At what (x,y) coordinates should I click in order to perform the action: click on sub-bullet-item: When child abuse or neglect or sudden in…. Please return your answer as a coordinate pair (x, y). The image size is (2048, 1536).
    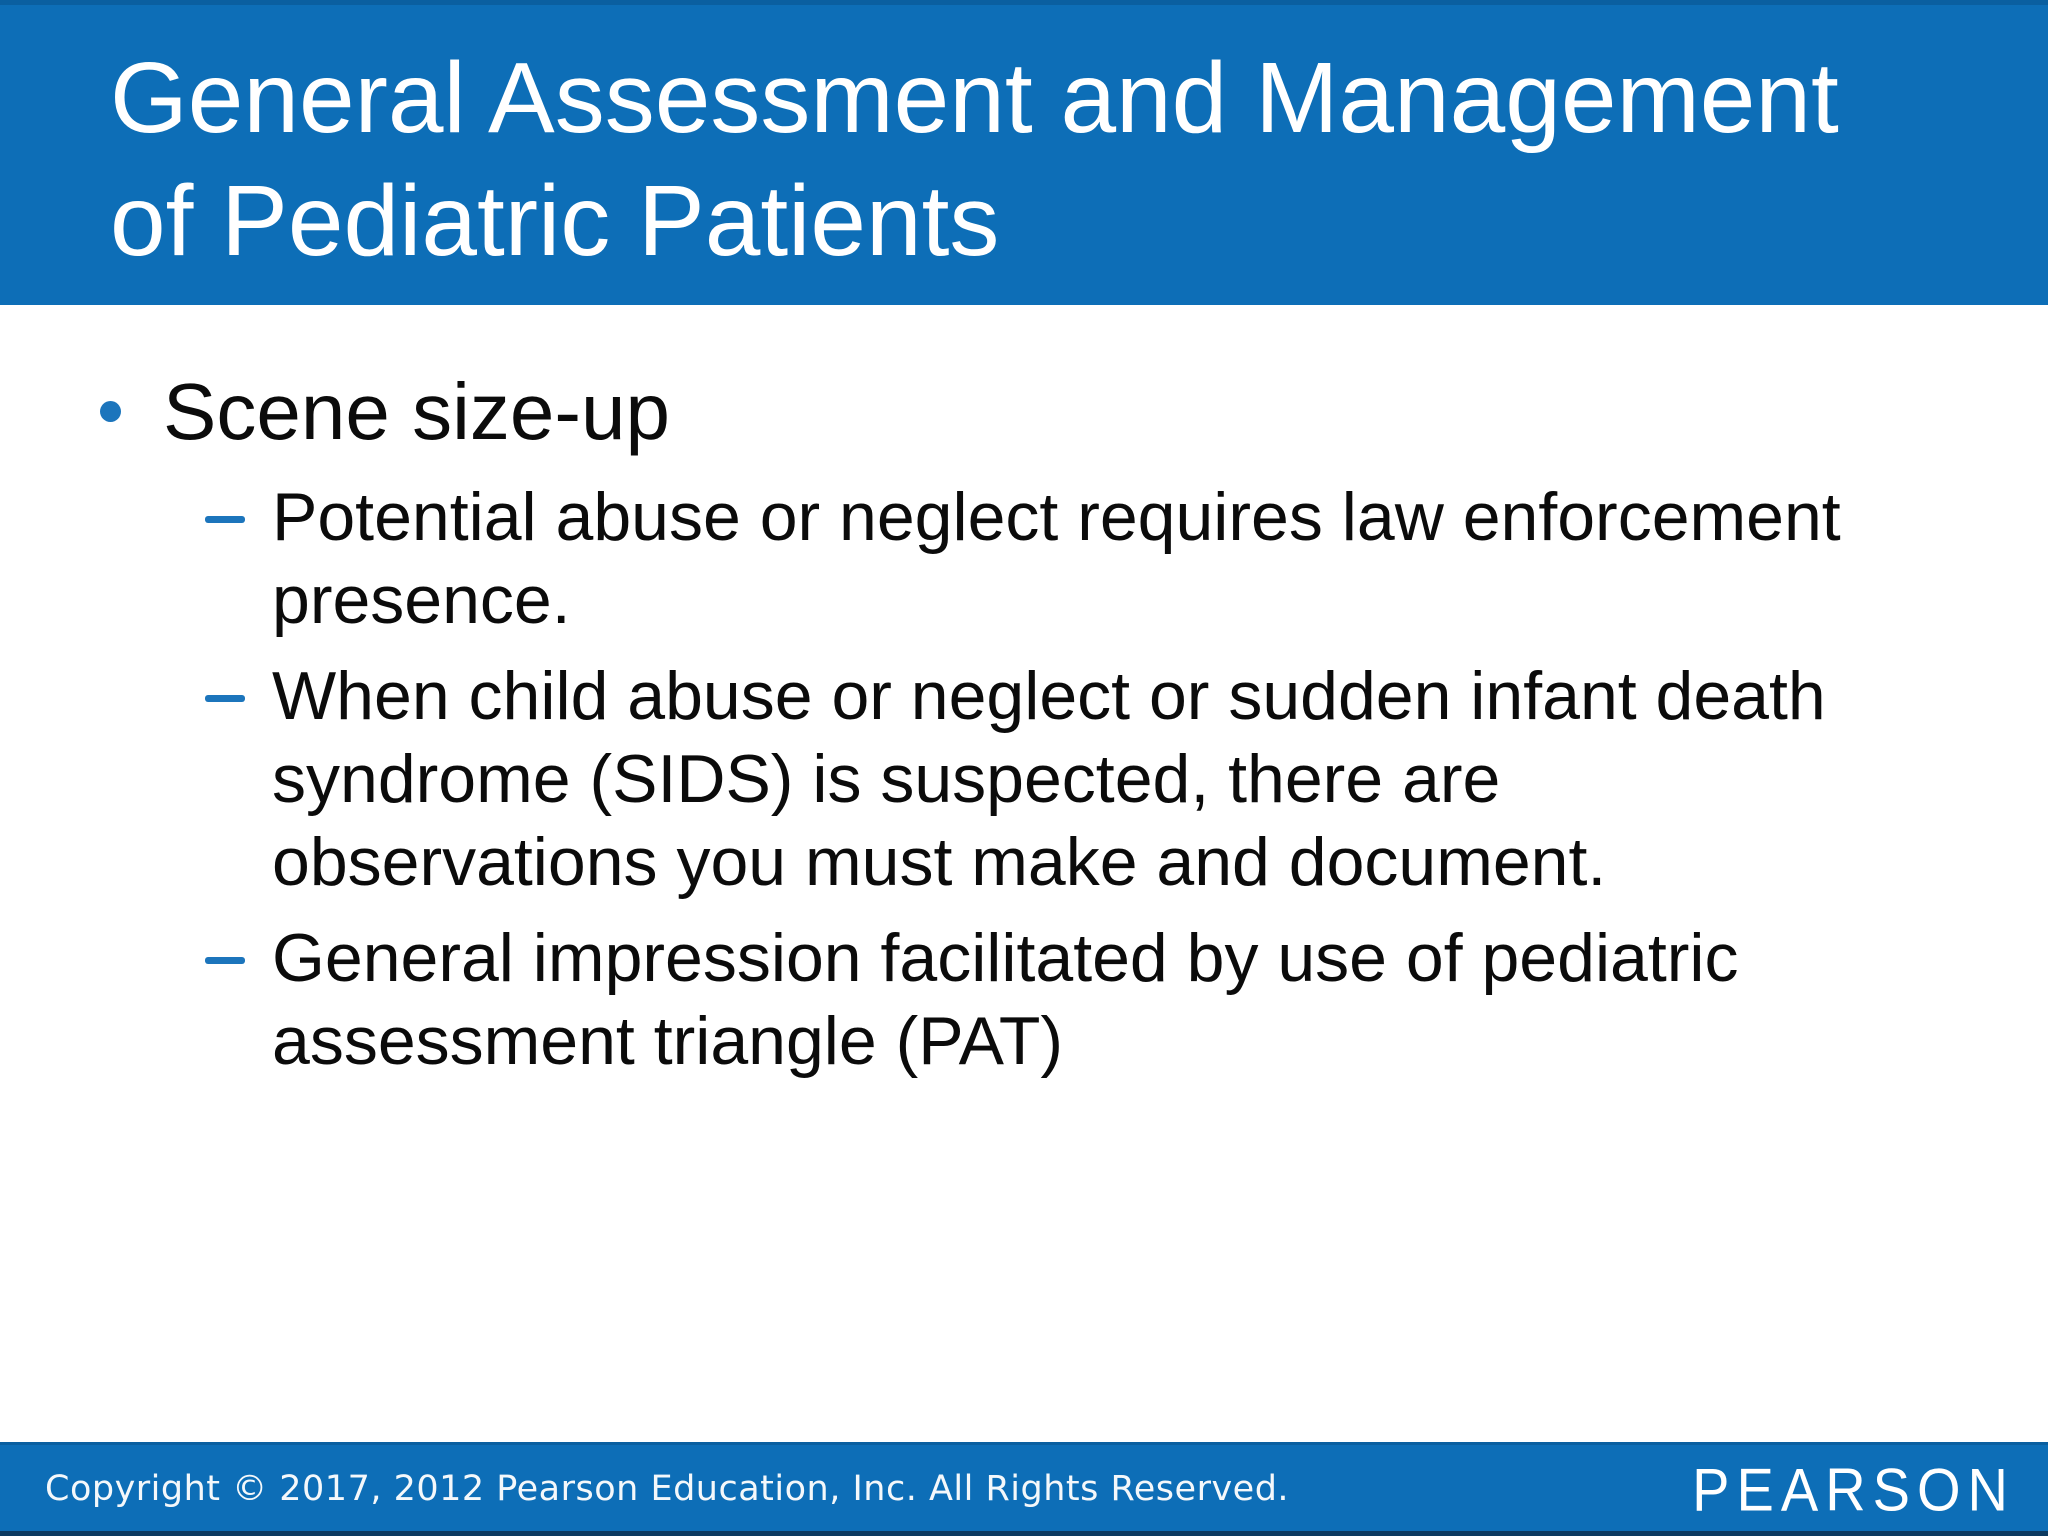
    Looking at the image, I should click on (1035, 779).